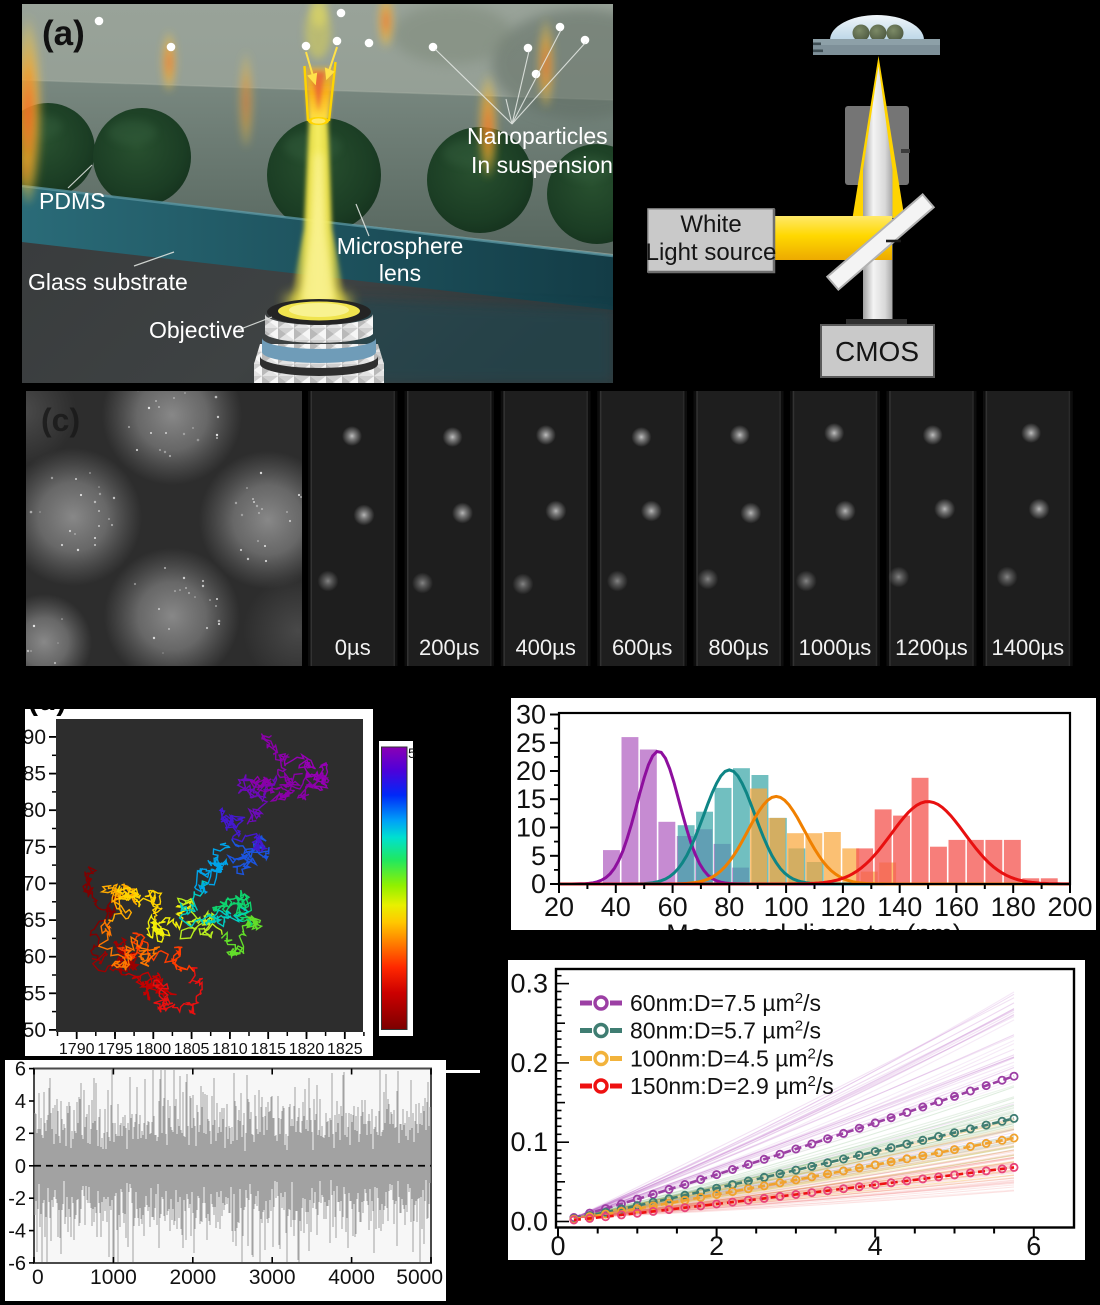 This screenshot has width=1100, height=1305. What do you see at coordinates (272, 1277) in the screenshot?
I see `svg-text: 3000` at bounding box center [272, 1277].